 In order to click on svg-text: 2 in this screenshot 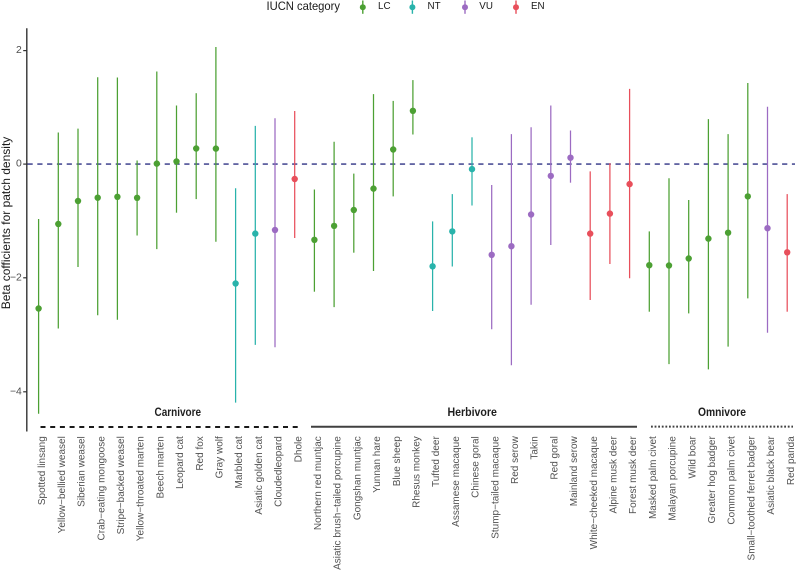, I will do `click(19, 50)`.